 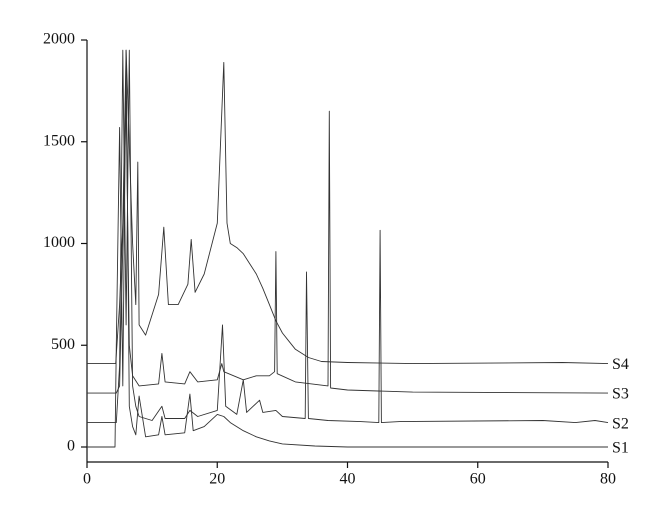 I want to click on y-tick-label: 1500, so click(x=59, y=140).